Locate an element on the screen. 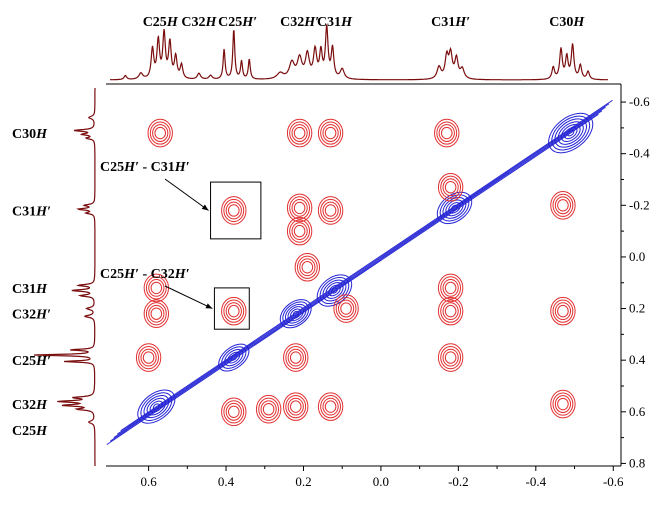 Image resolution: width=659 pixels, height=506 pixels. top-peak-label: C32H is located at coordinates (199, 22).